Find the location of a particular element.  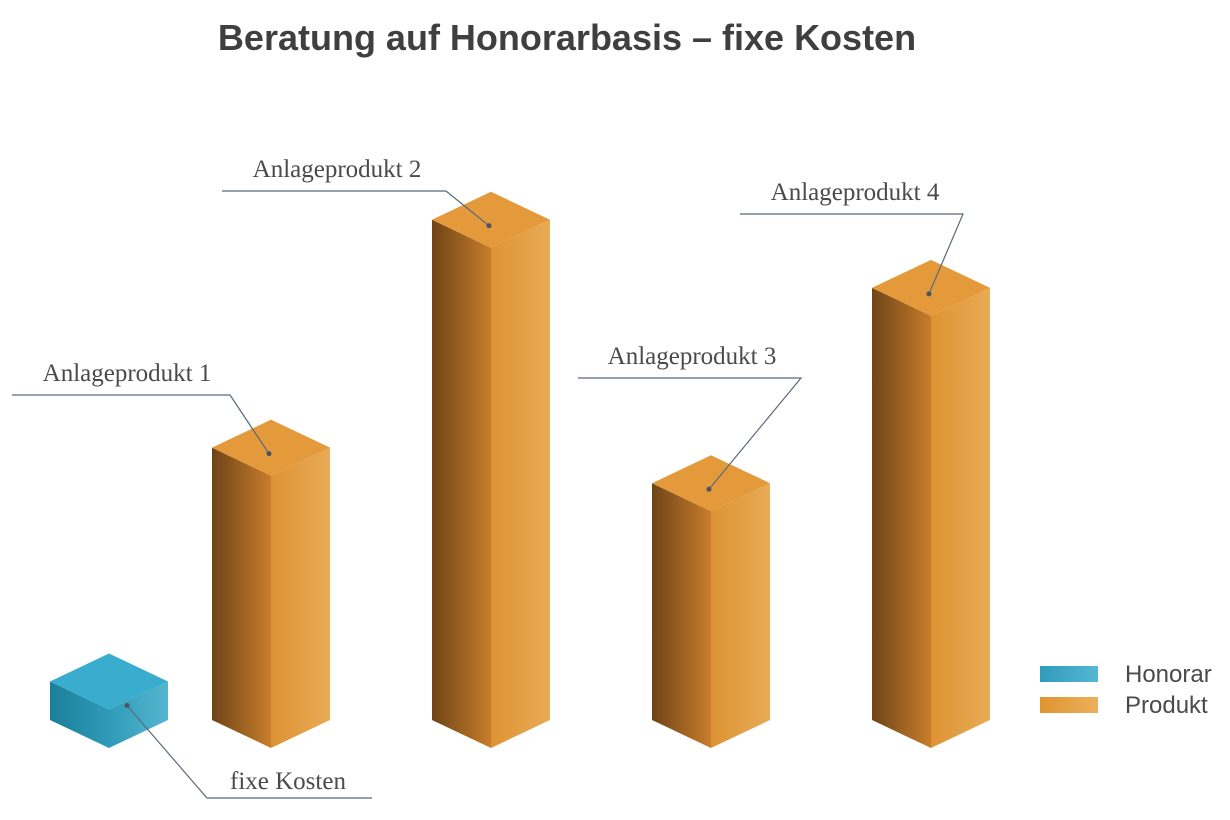

chart-title: Beratung auf Honorarbasis – fixe Kosten is located at coordinates (567, 37).